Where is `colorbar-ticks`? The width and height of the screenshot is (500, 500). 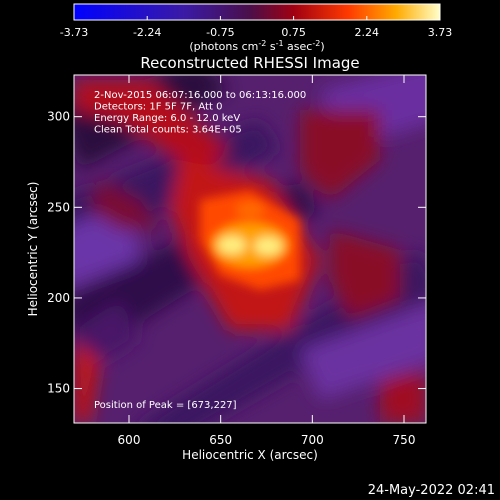 colorbar-ticks is located at coordinates (257, 18).